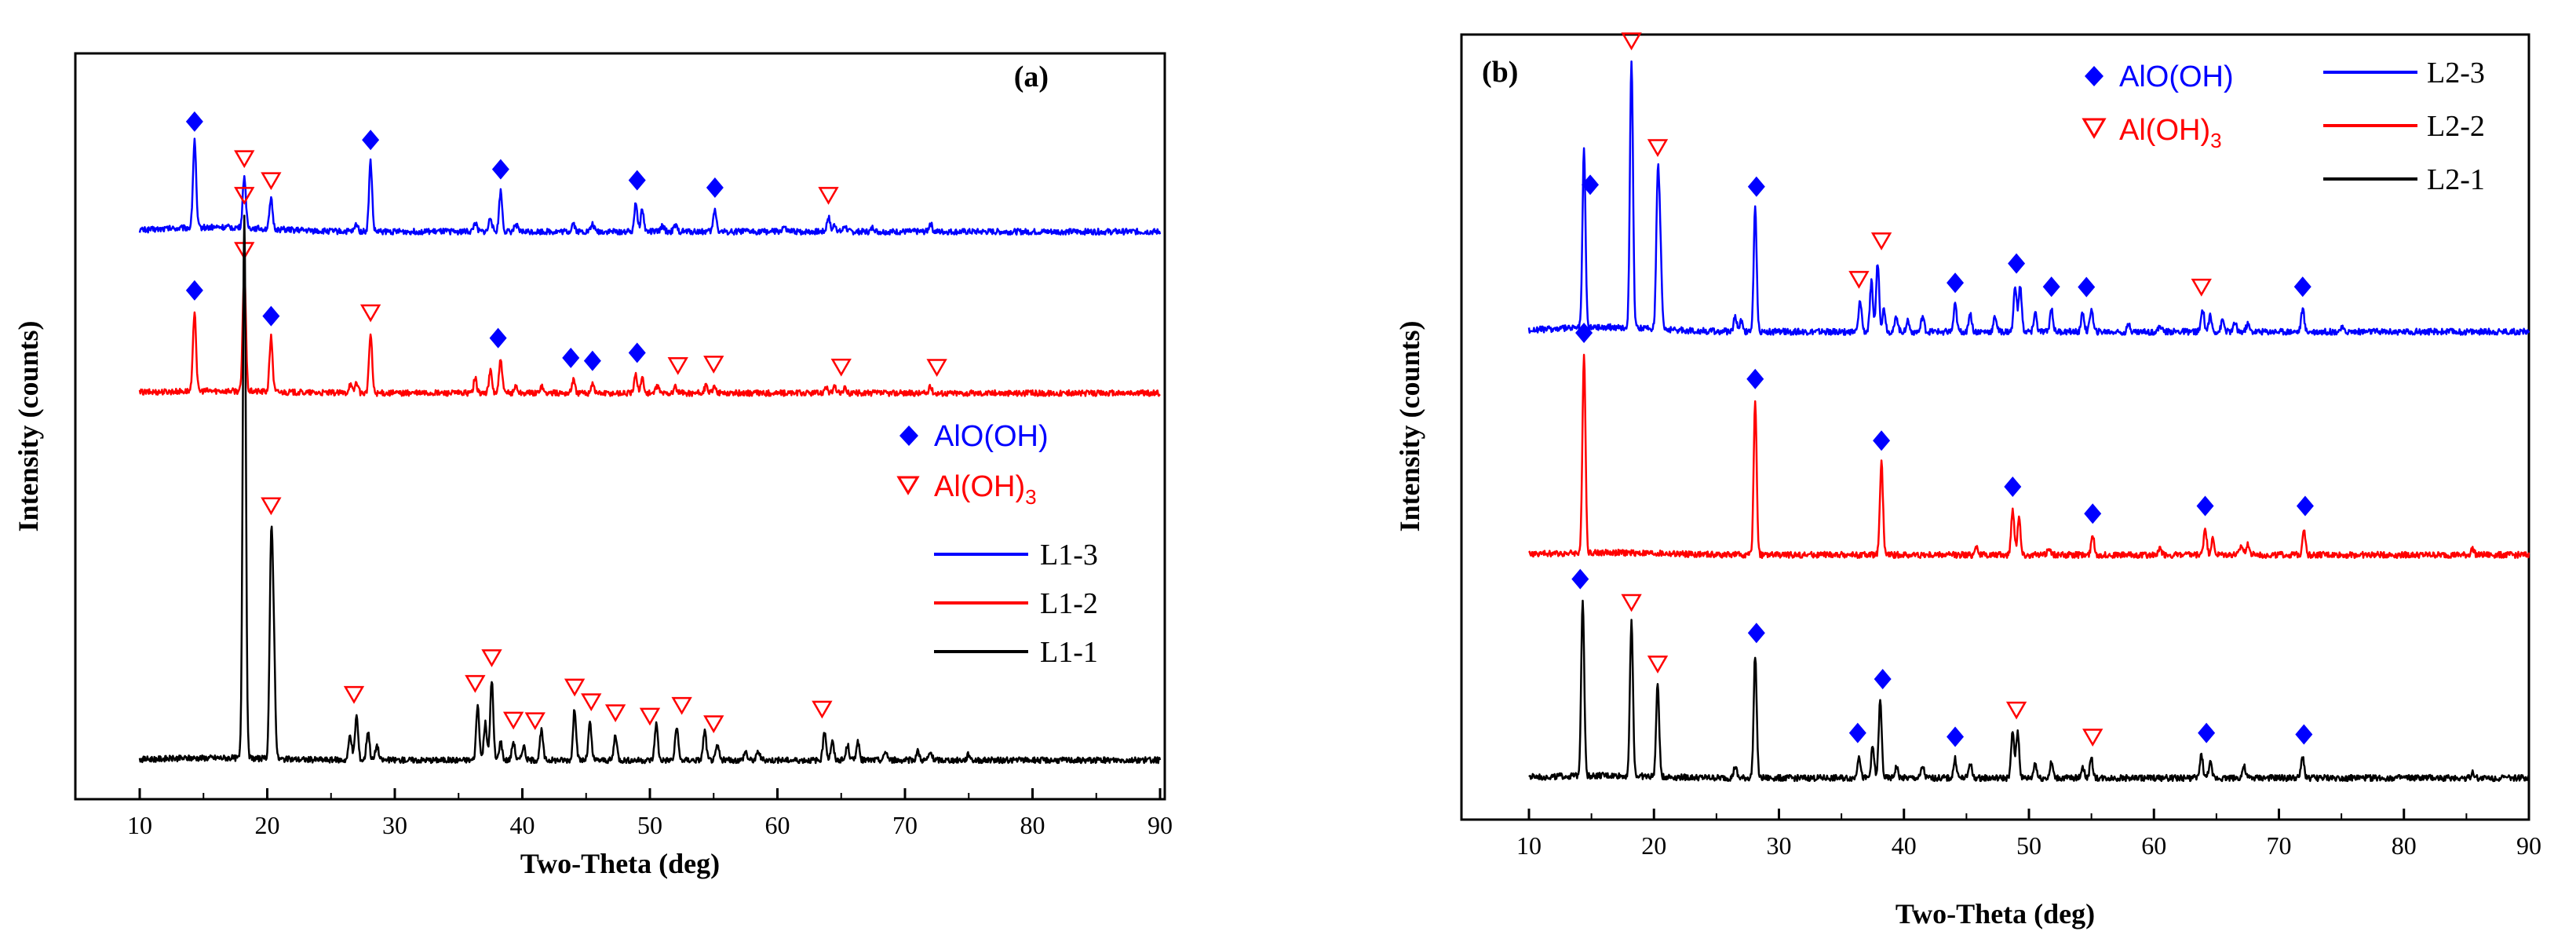  Describe the element at coordinates (2283, 127) in the screenshot. I see `panel-b-legend: AlO(OH) Al(OH)3 L2-3 L2-2 L2-1` at that location.